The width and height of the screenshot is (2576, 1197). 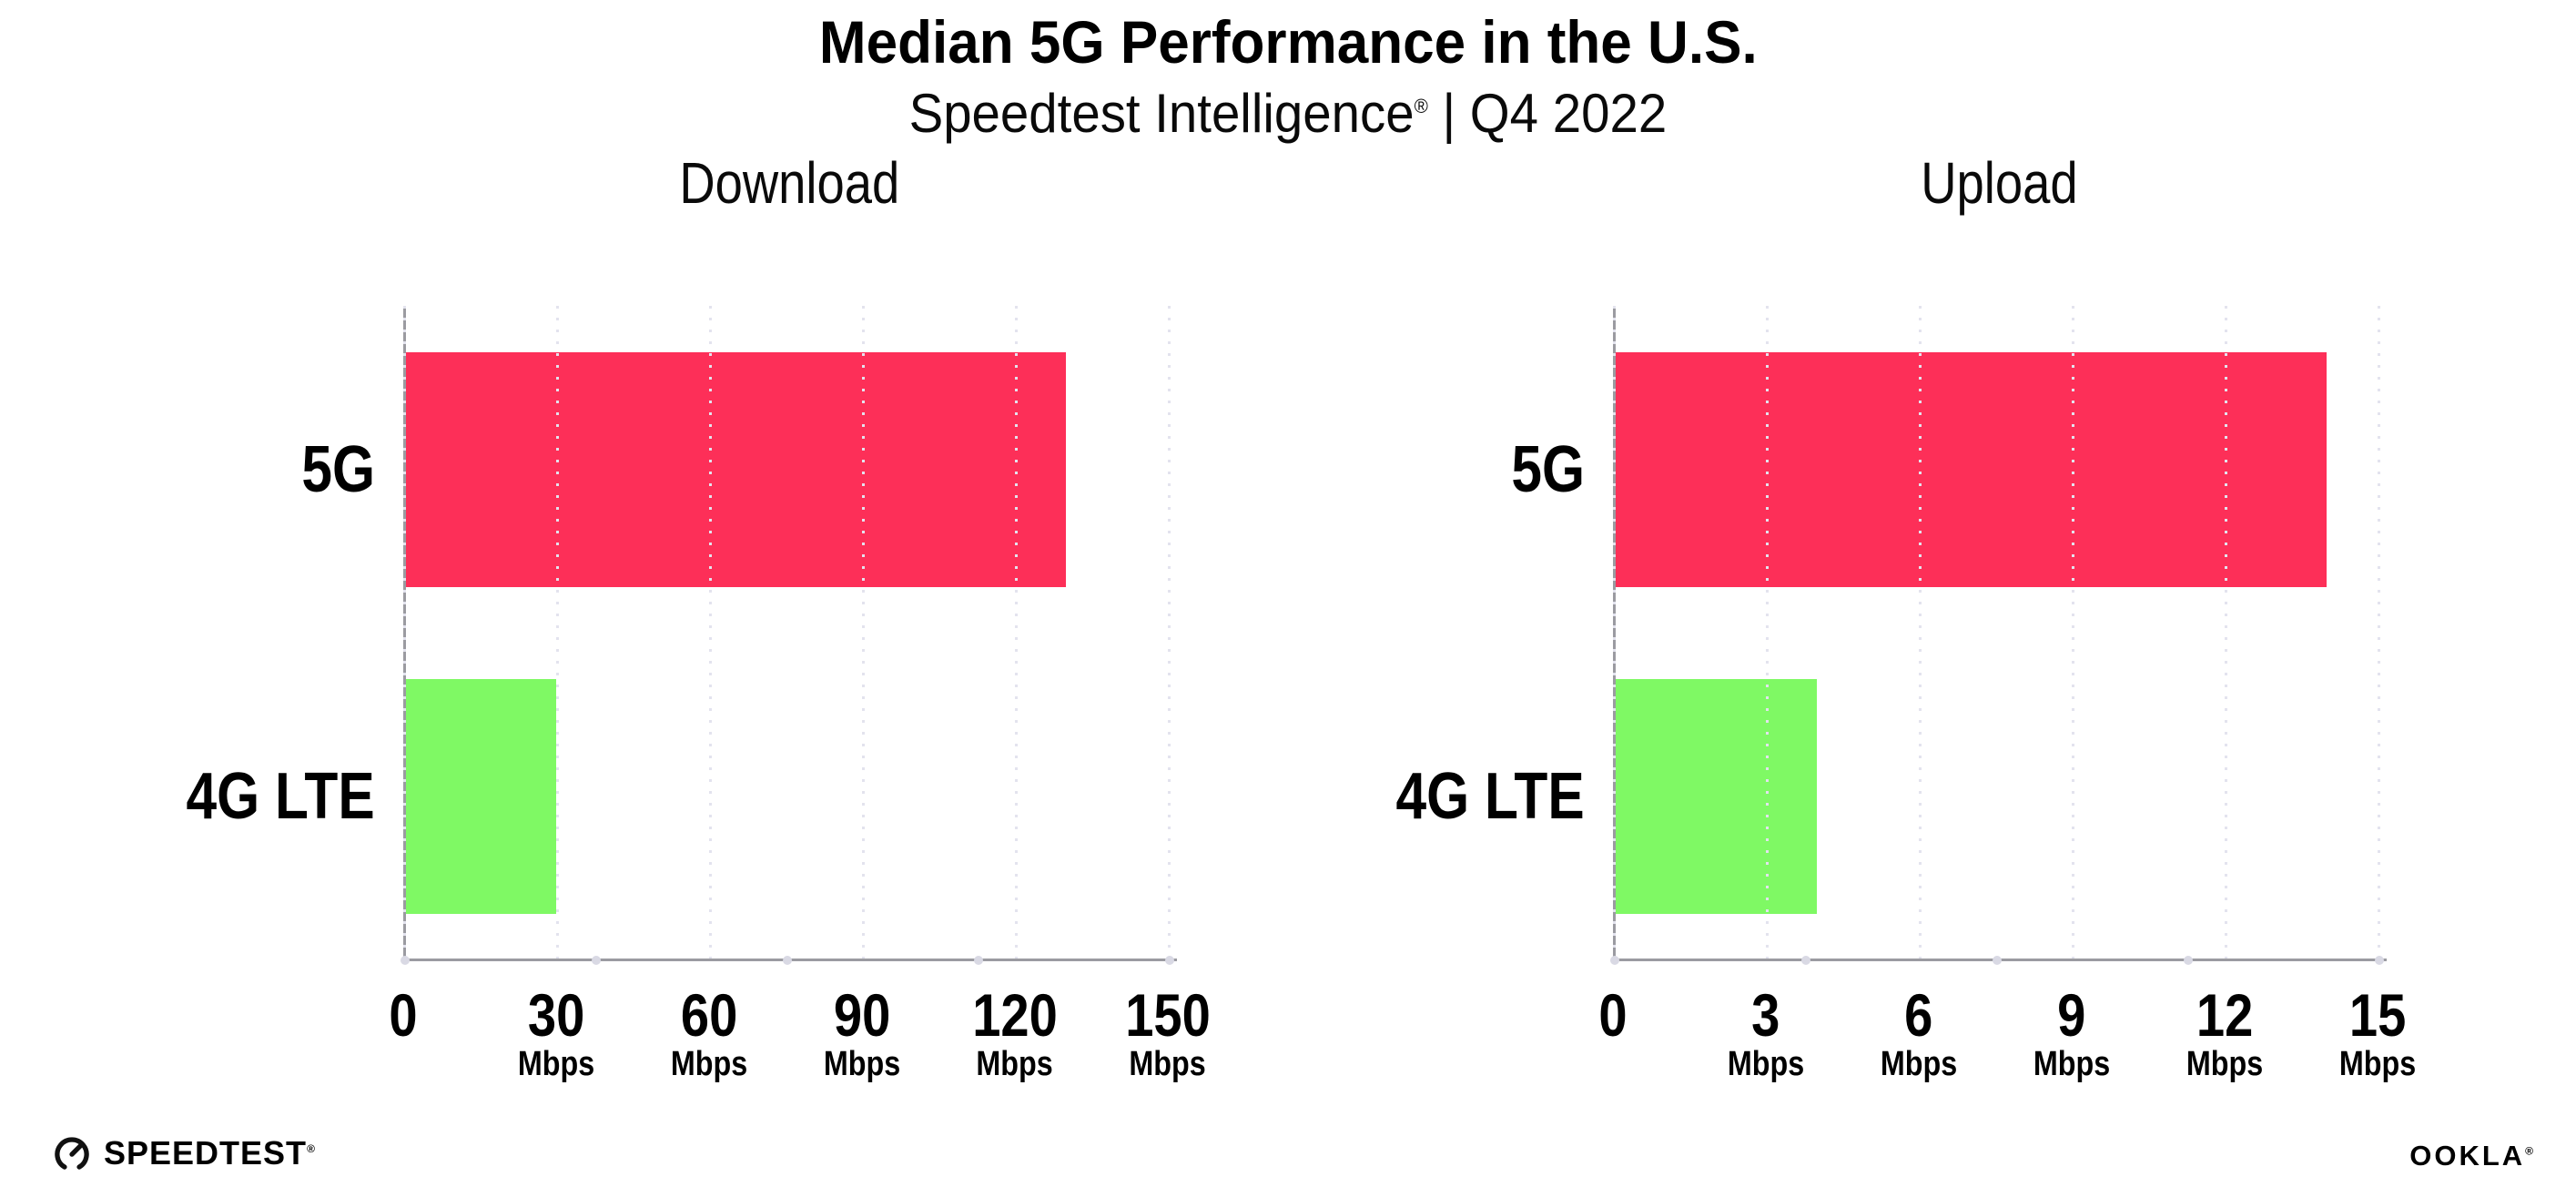 What do you see at coordinates (2071, 1015) in the screenshot?
I see `x-tick-value: 9` at bounding box center [2071, 1015].